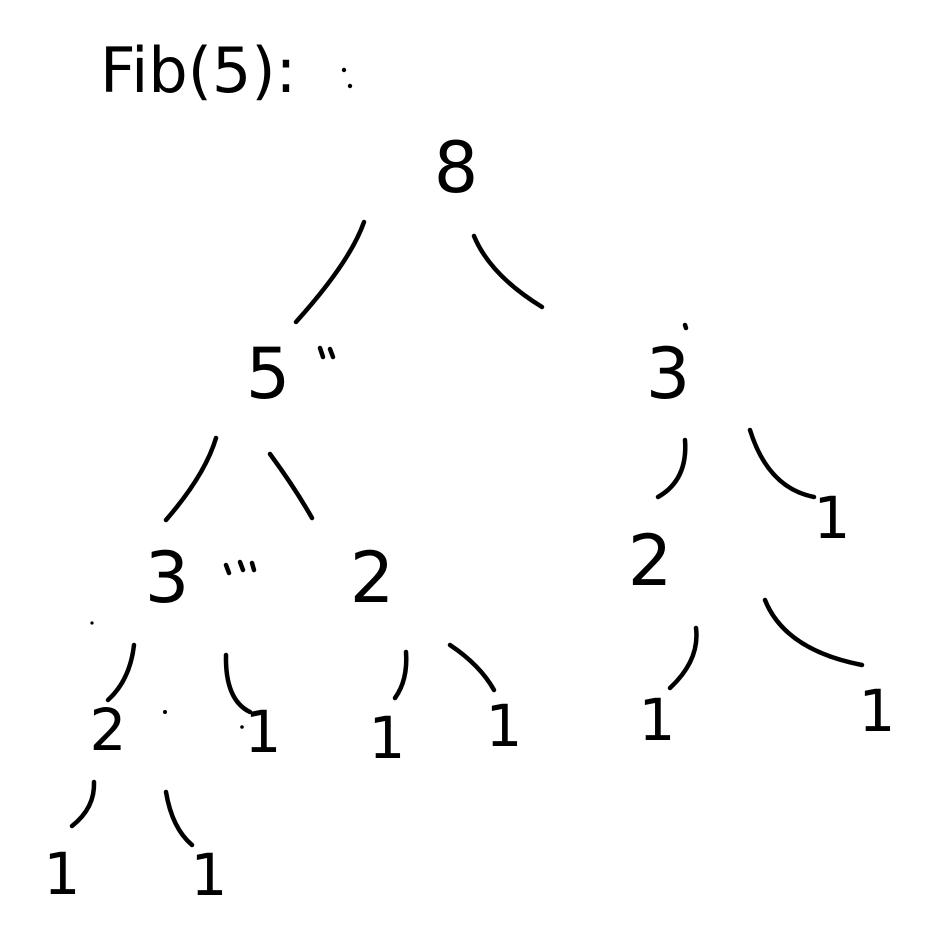 This screenshot has width=942, height=940. I want to click on node-rlr: 1, so click(877, 711).